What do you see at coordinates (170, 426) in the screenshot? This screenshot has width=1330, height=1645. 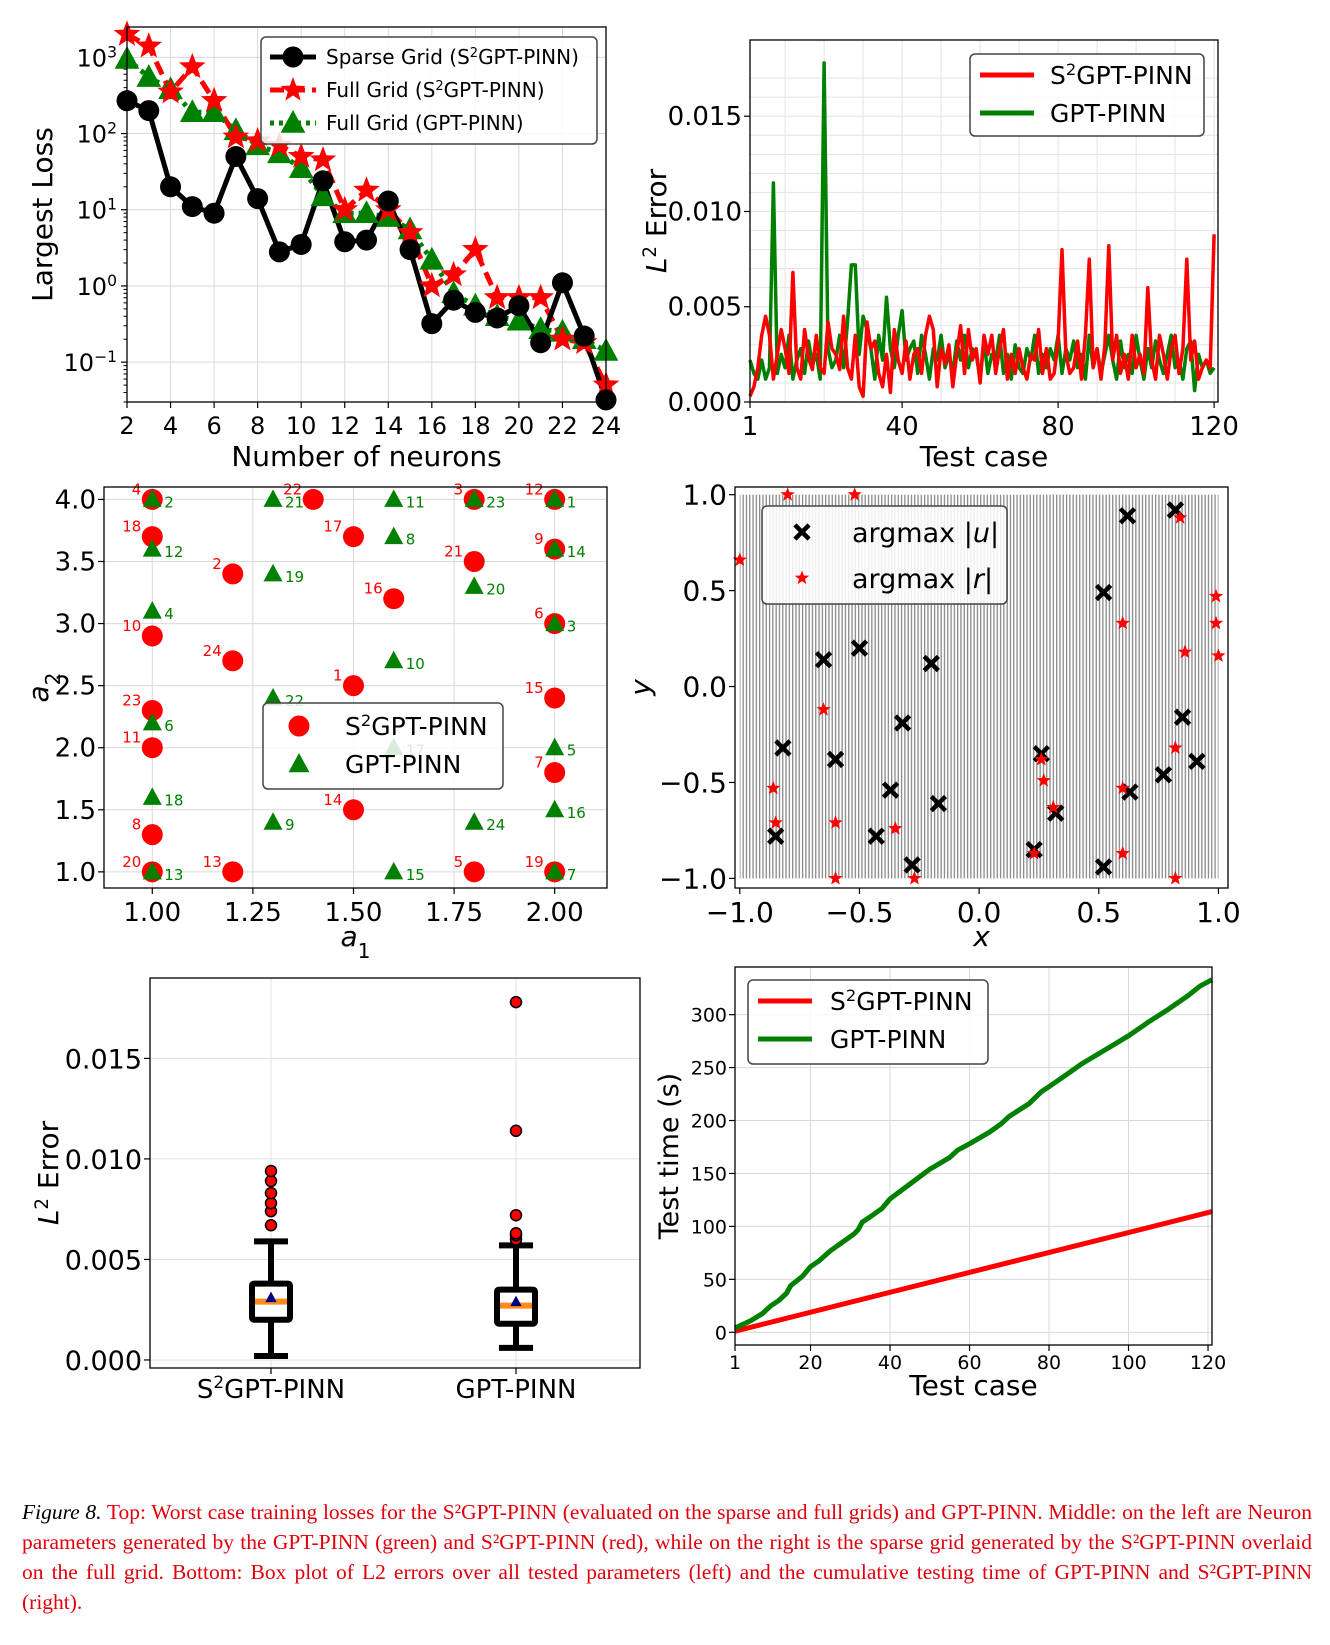 I see `x-tick-label: 4` at bounding box center [170, 426].